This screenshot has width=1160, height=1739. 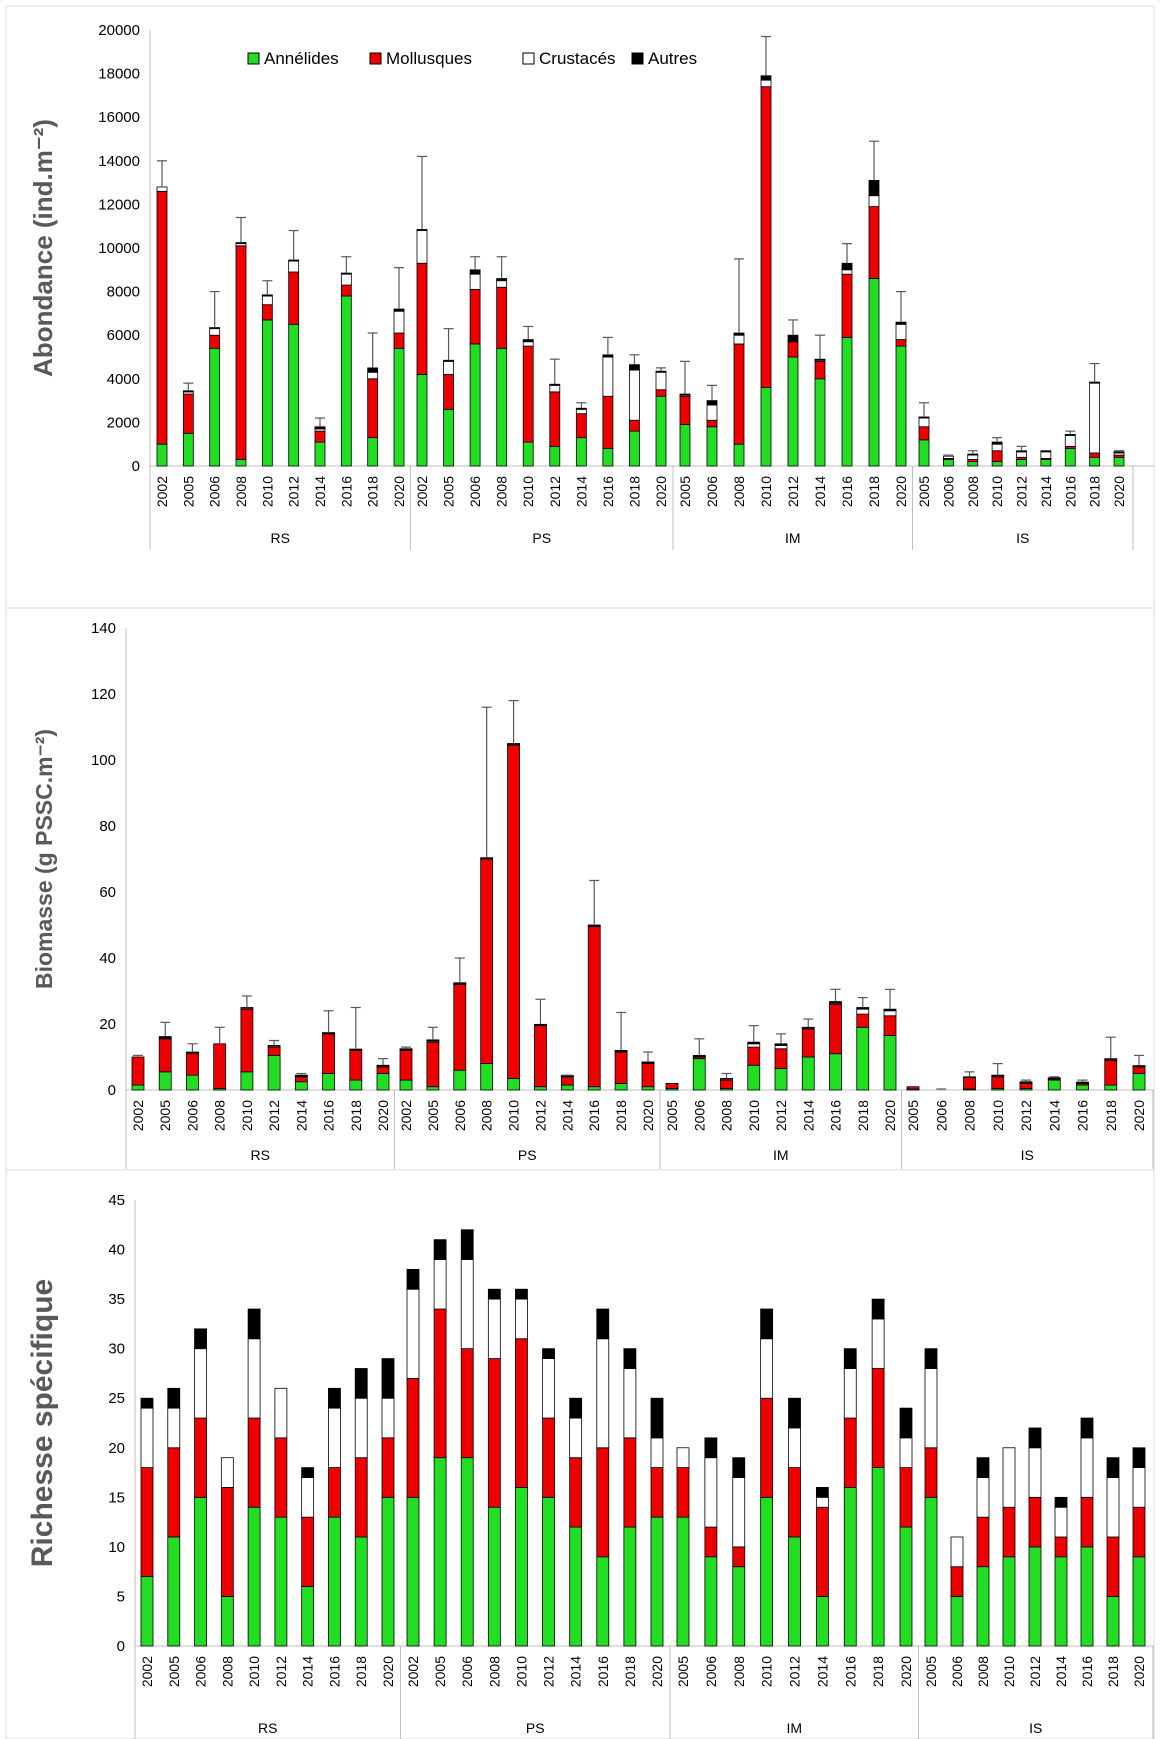 What do you see at coordinates (672, 58) in the screenshot?
I see `legend-label: Autres` at bounding box center [672, 58].